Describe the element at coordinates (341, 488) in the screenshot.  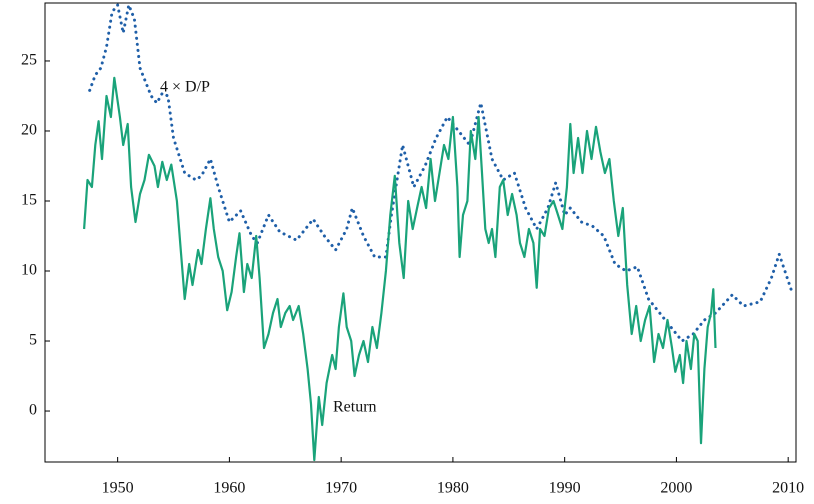
I see `x-tick-label: 1970` at that location.